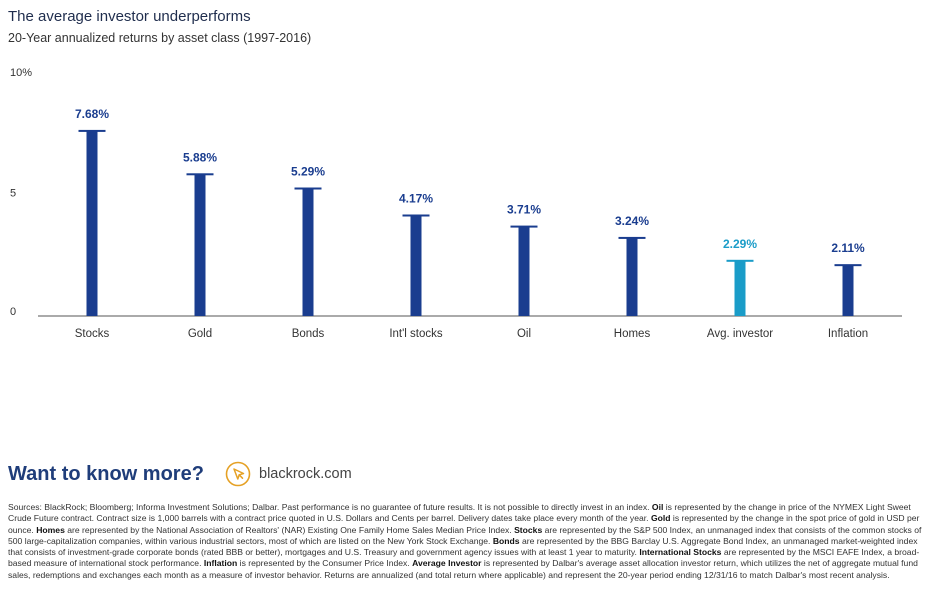  Describe the element at coordinates (680, 552) in the screenshot. I see `footnote-term: International Stocks` at that location.